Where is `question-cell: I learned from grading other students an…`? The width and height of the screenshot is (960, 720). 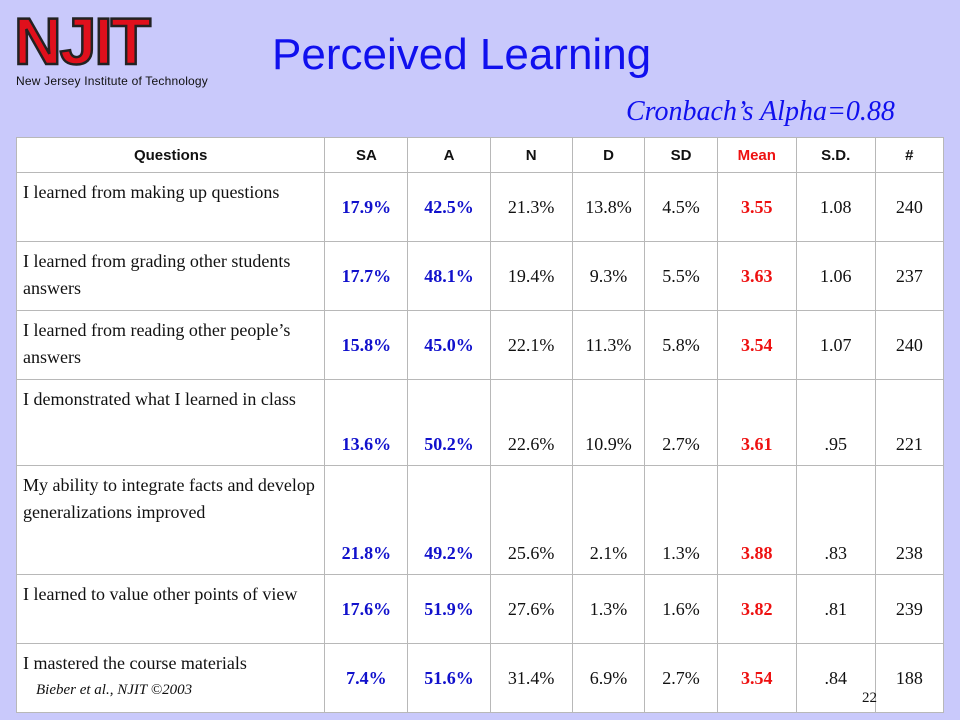
question-cell: I learned from grading other students an… is located at coordinates (170, 276).